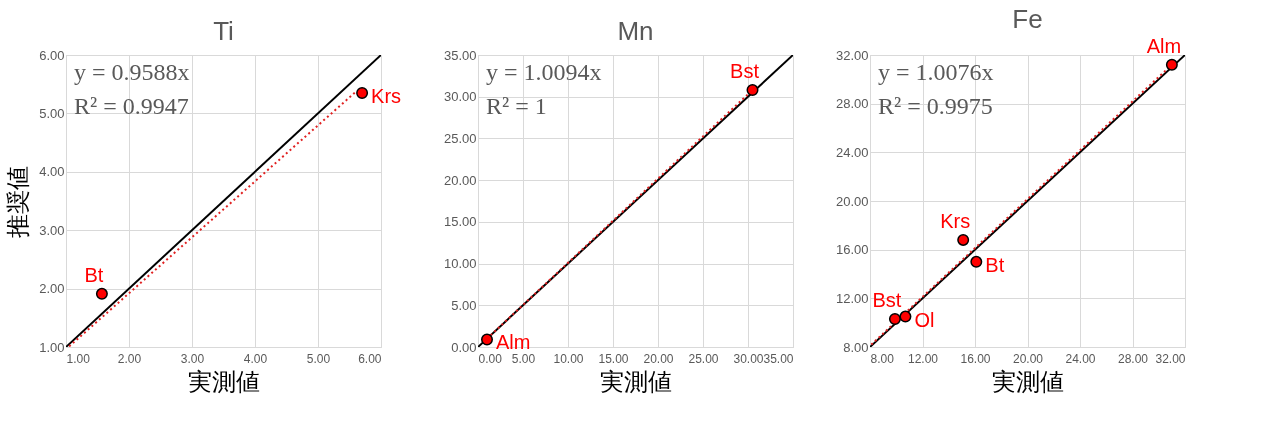  I want to click on x-tick-label: 25.00, so click(703, 358).